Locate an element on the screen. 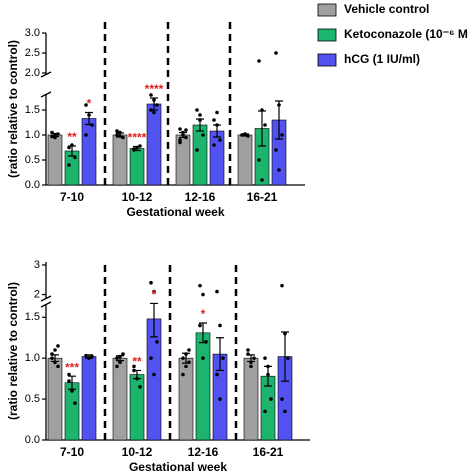 Image resolution: width=474 pixels, height=474 pixels. legend-swatch is located at coordinates (327, 60).